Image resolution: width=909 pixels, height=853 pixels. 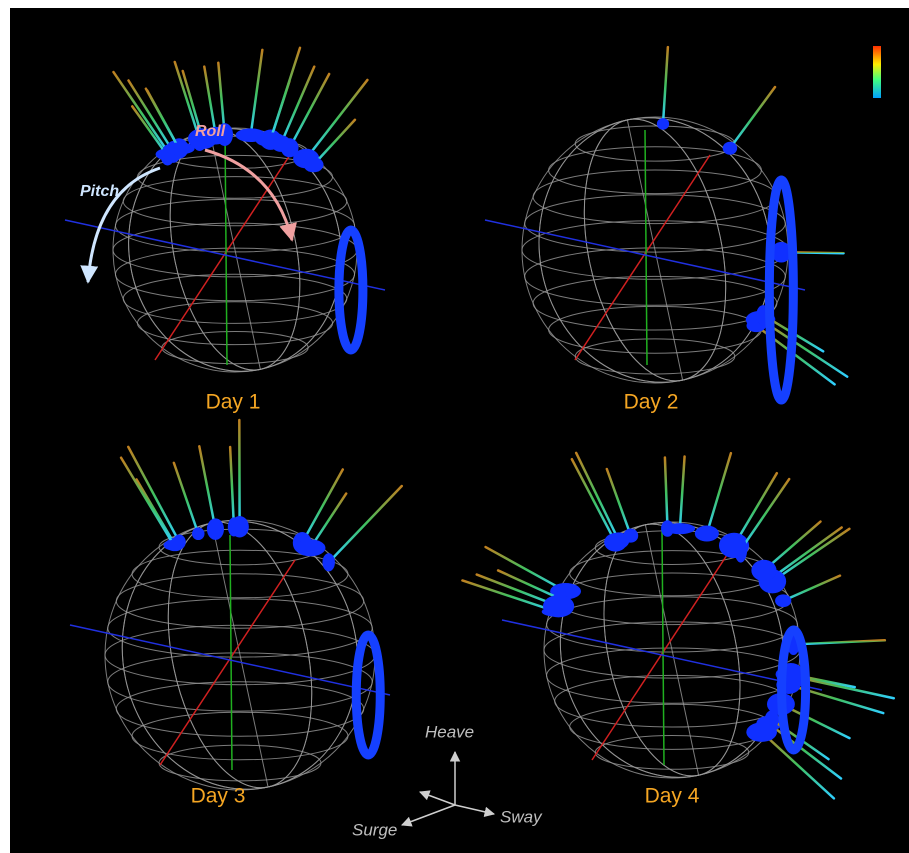 What do you see at coordinates (120, 225) in the screenshot?
I see `pitch-arrow` at bounding box center [120, 225].